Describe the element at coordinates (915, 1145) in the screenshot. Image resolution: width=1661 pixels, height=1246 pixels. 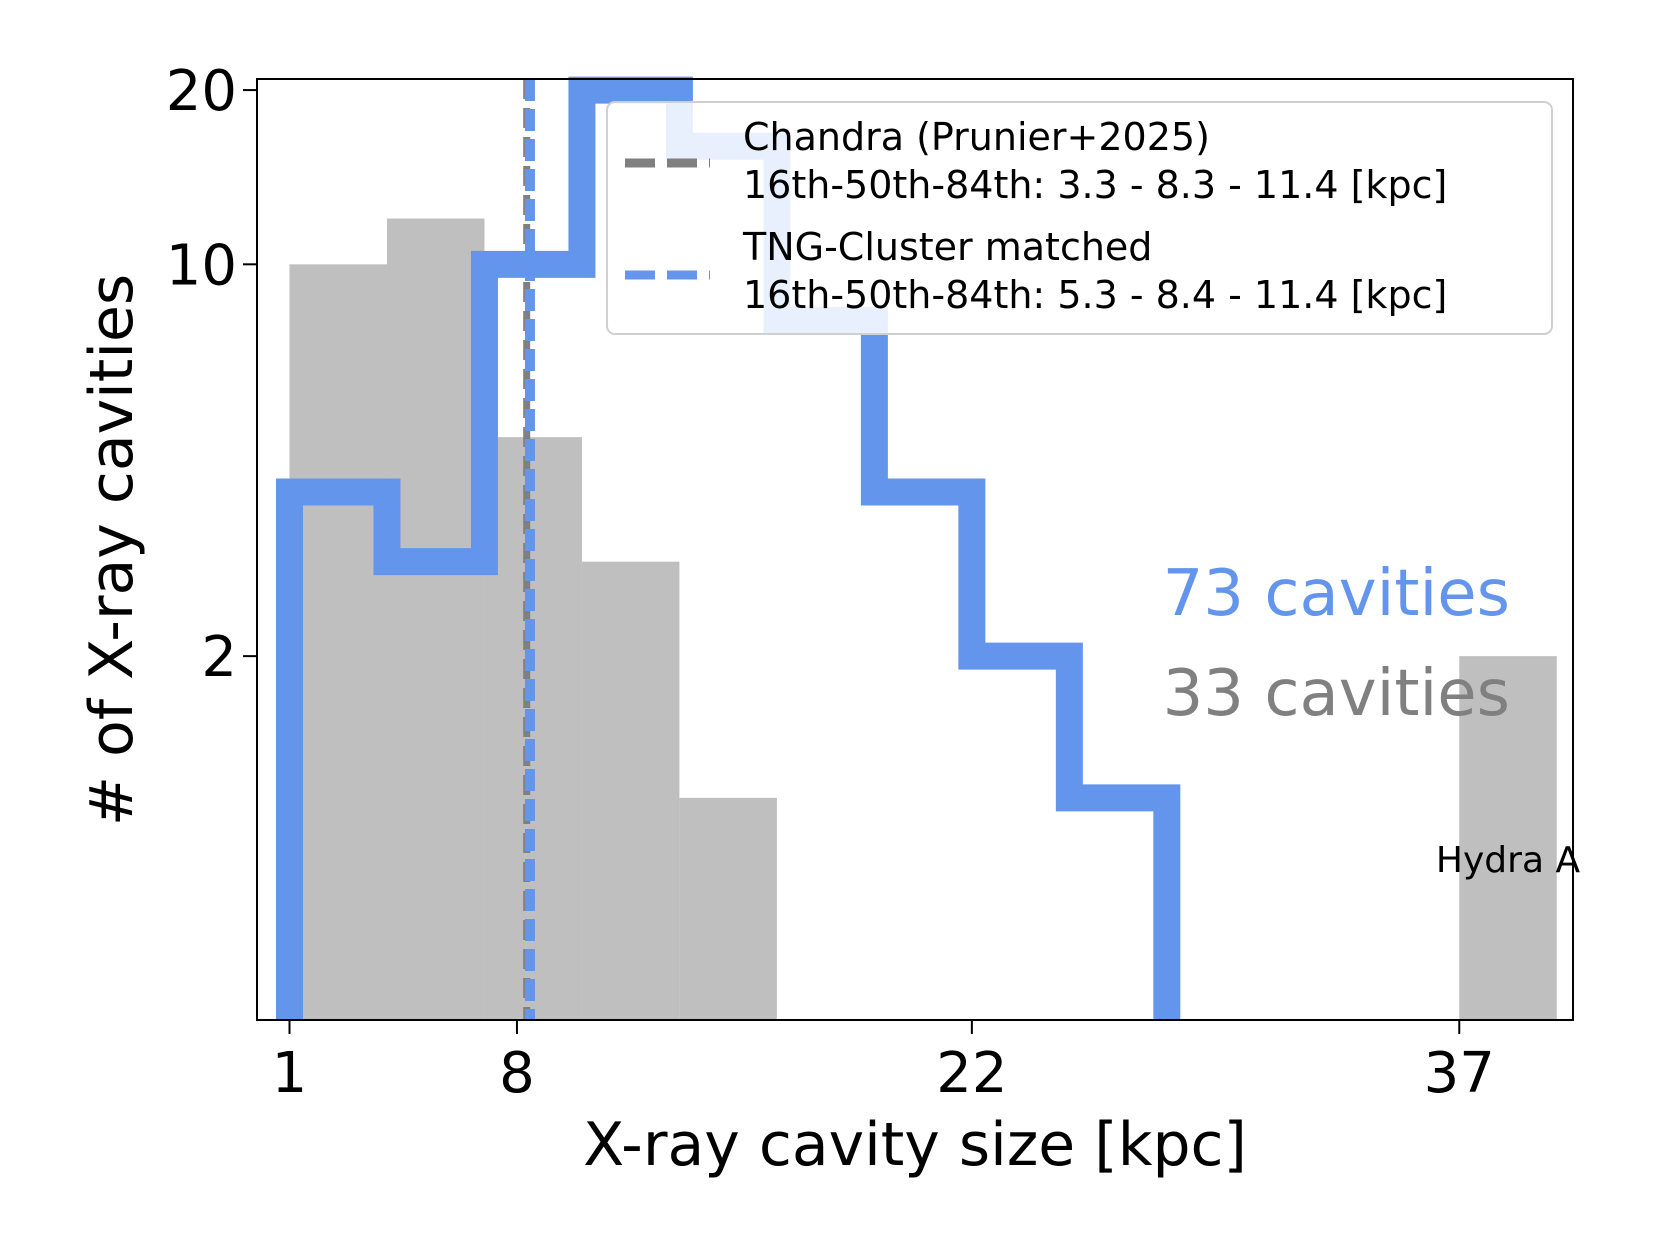
I see `x-axis-label: X-ray cavity size [kpc]` at that location.